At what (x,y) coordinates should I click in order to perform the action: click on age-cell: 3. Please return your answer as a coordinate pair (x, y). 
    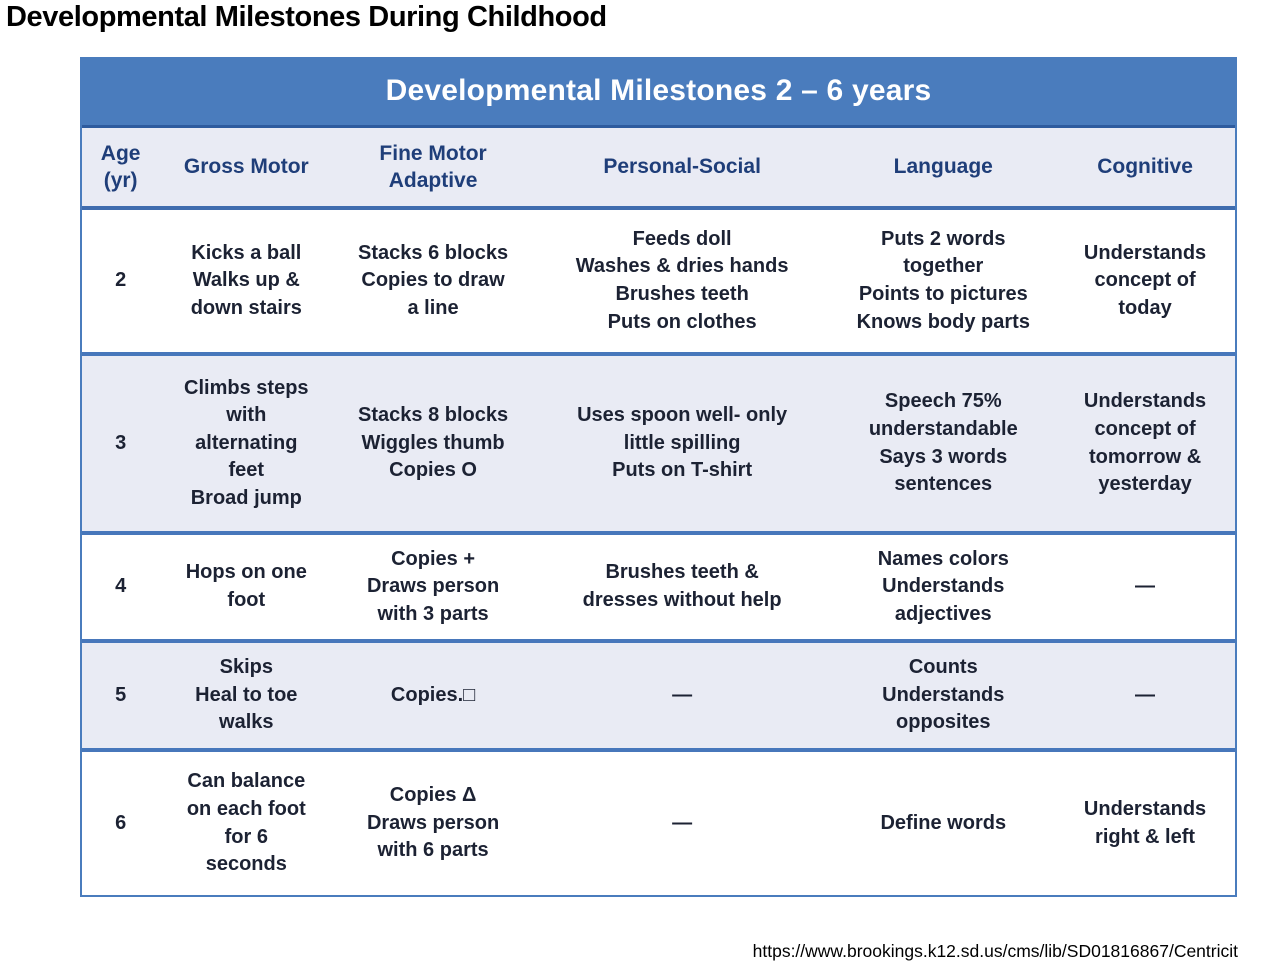
    Looking at the image, I should click on (121, 442).